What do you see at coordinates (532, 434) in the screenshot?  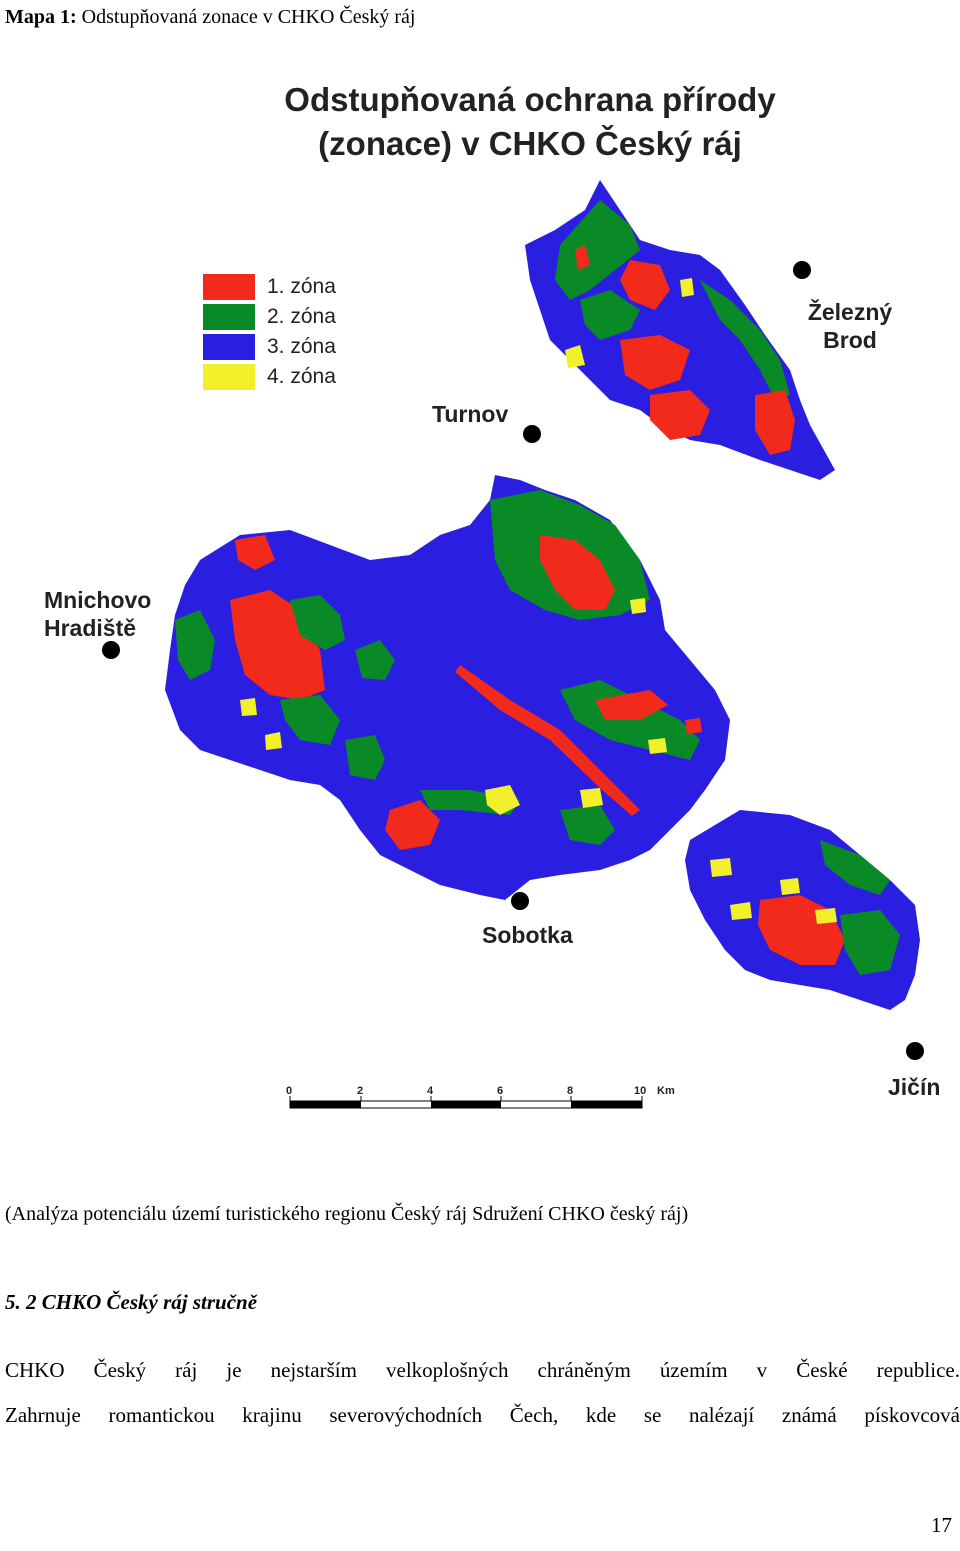 I see `town-marker-turnov` at bounding box center [532, 434].